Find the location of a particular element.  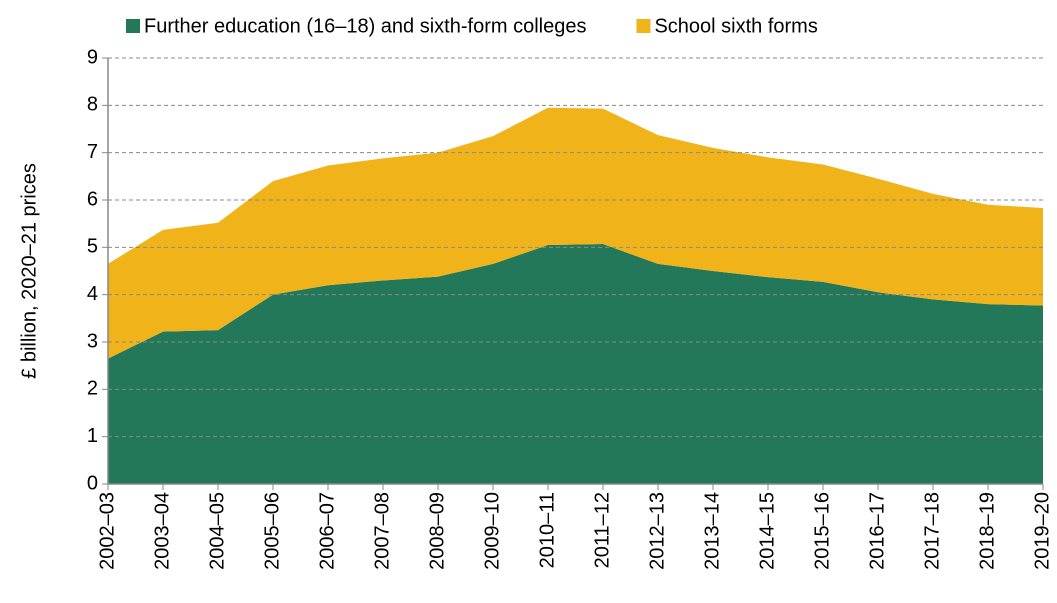

x-tick-label: 2002–03 is located at coordinates (107, 531).